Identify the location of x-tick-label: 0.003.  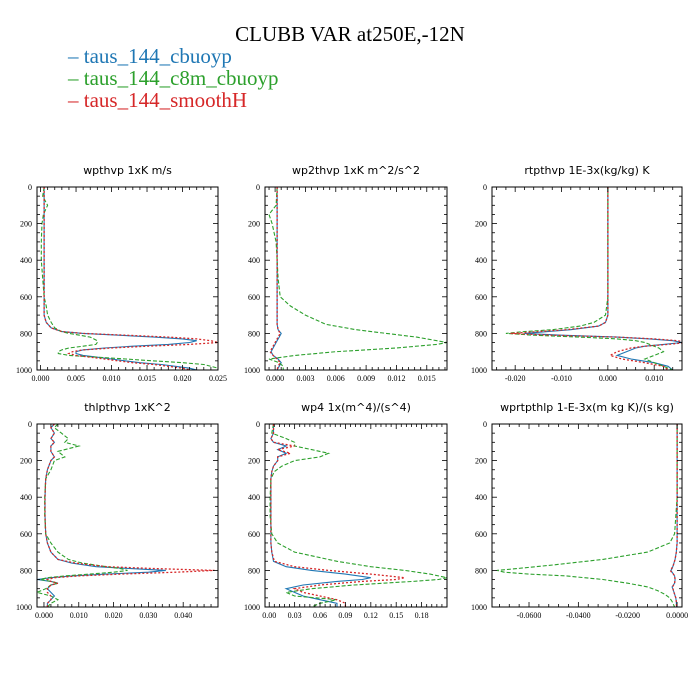
(305, 378).